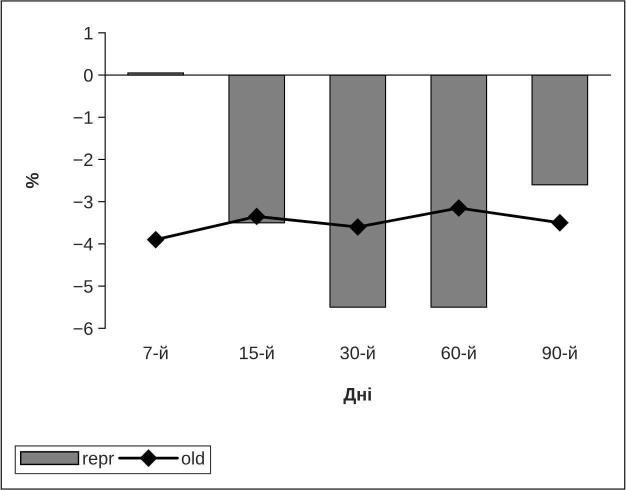  What do you see at coordinates (357, 395) in the screenshot?
I see `x-axis-title: Дні` at bounding box center [357, 395].